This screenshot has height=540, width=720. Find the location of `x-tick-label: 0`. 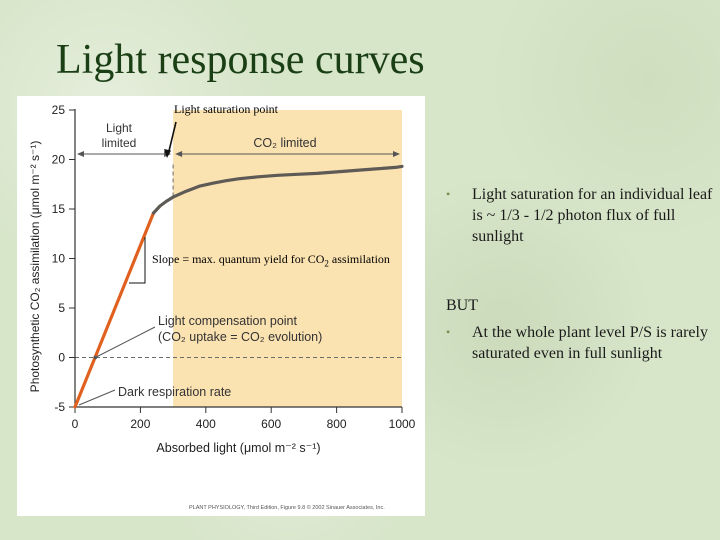

x-tick-label: 0 is located at coordinates (75, 424).